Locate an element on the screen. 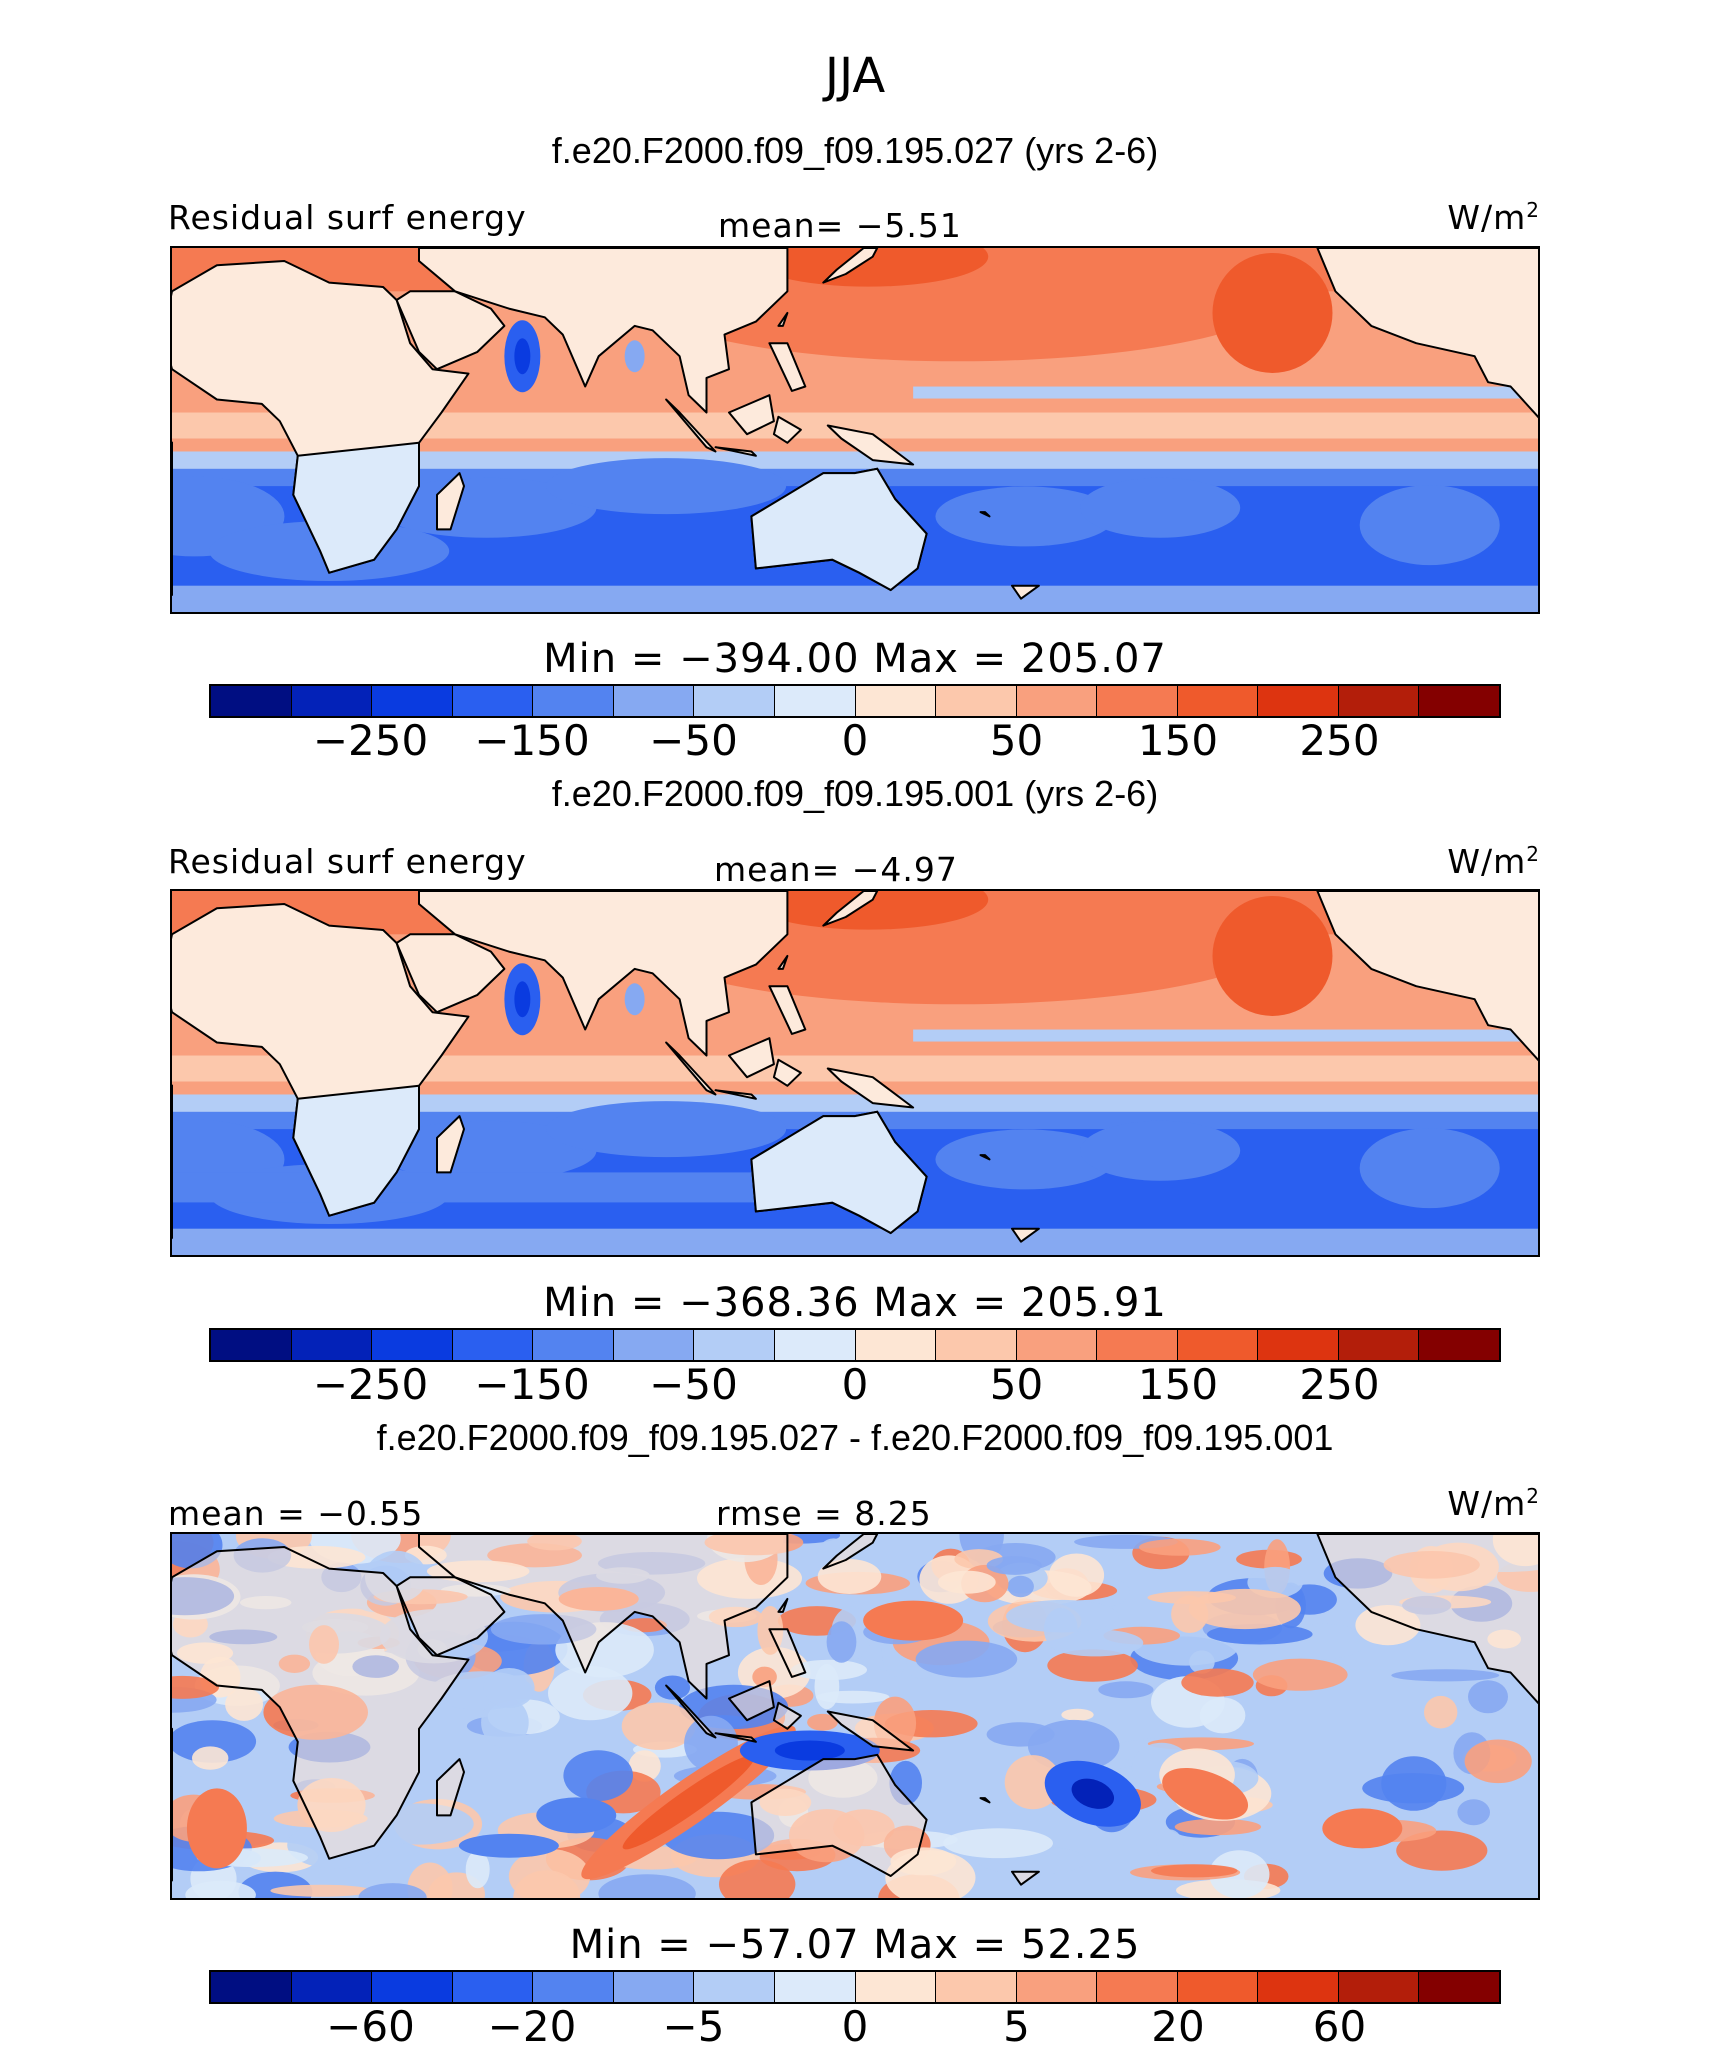  colorbar-tick-label: 50 is located at coordinates (1016, 1384).